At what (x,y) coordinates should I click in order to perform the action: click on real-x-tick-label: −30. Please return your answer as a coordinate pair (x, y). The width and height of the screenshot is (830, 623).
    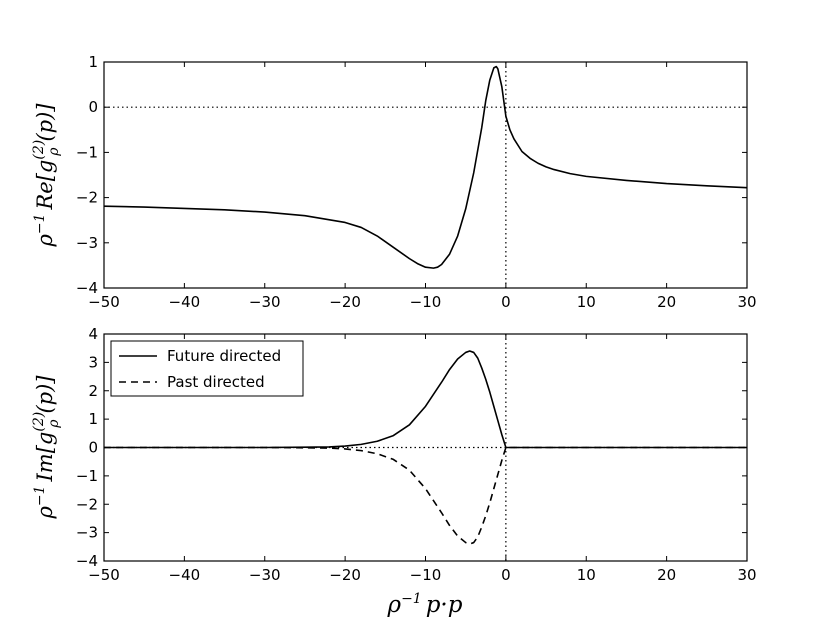
    Looking at the image, I should click on (265, 302).